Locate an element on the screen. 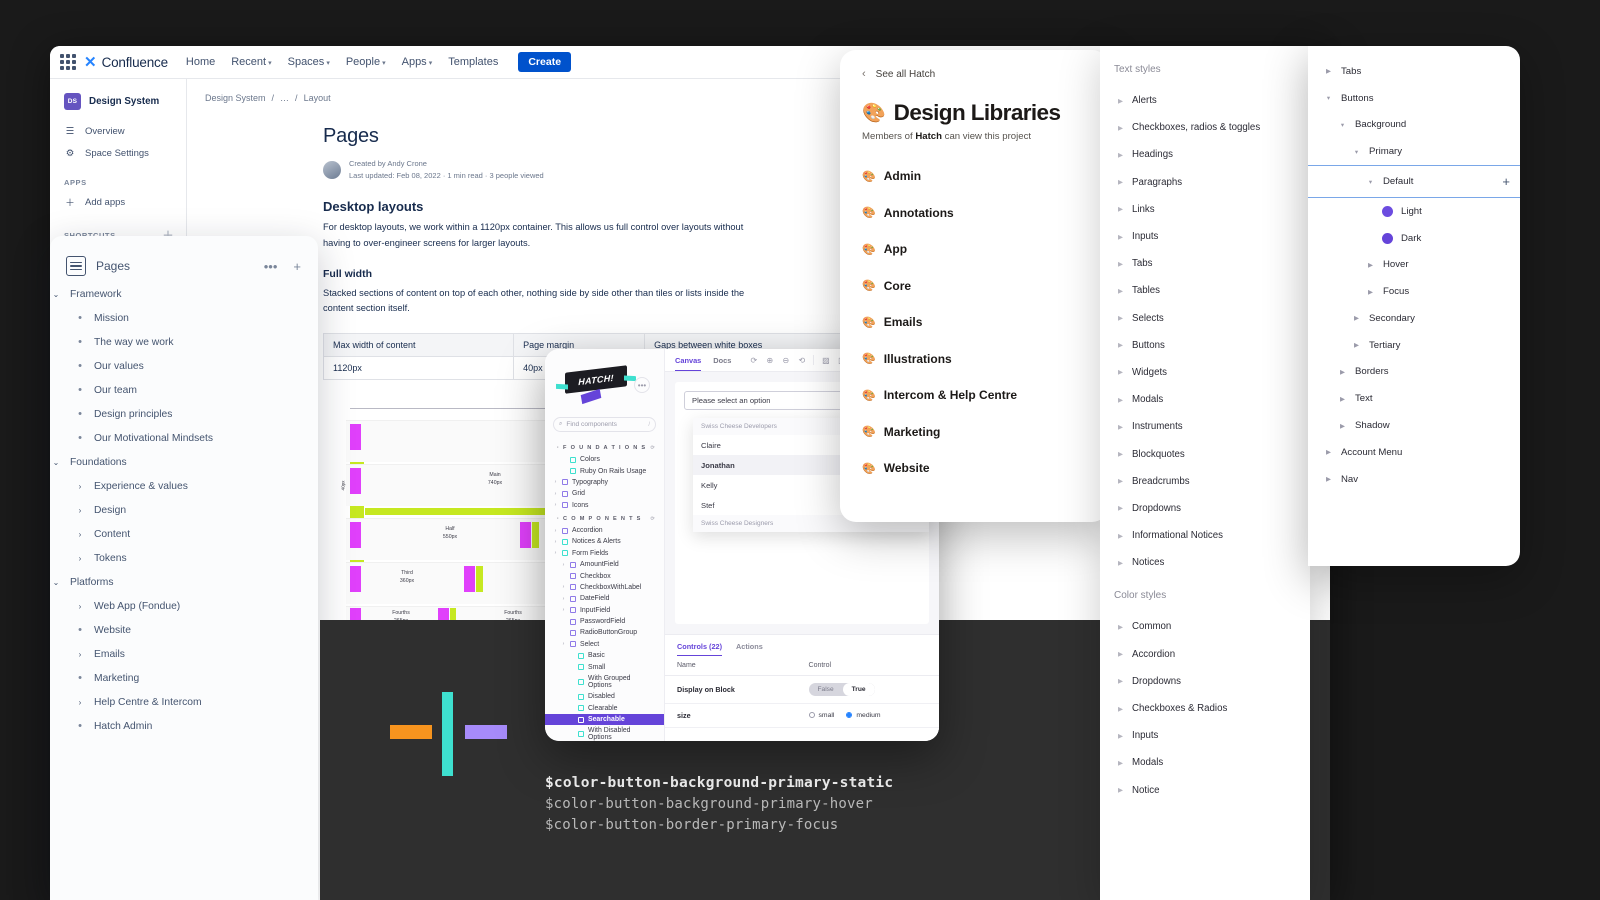 The width and height of the screenshot is (1600, 900). text-style-item: ▶ Selects is located at coordinates (1205, 318).